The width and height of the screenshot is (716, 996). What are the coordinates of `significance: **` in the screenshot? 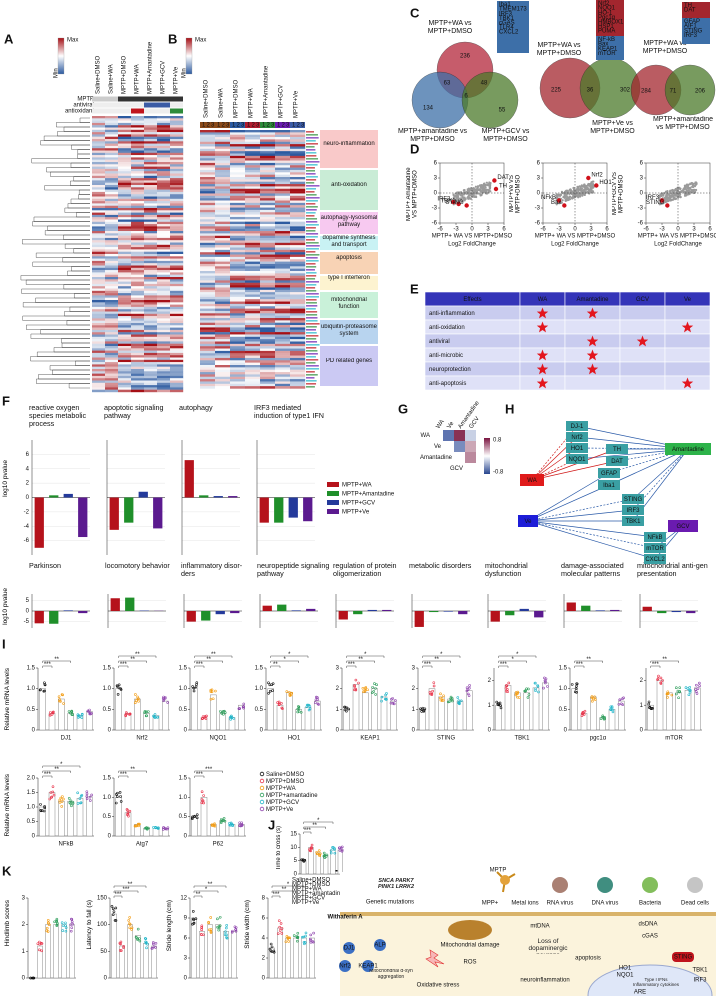 It's located at (284, 890).